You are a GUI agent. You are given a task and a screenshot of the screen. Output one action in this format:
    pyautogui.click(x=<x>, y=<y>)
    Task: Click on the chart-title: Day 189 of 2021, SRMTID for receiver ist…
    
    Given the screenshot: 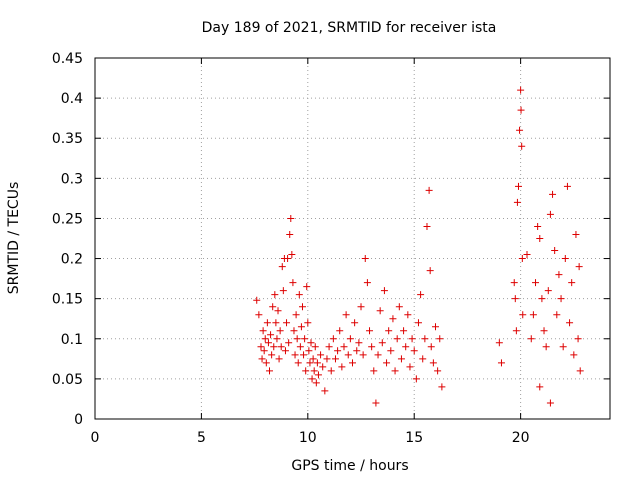 What is the action you would take?
    pyautogui.click(x=349, y=28)
    